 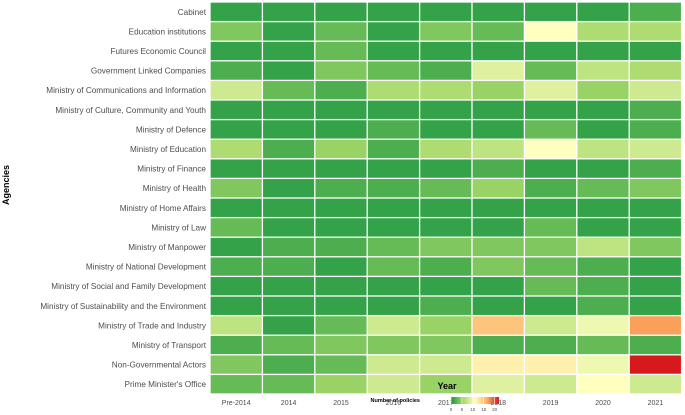 What do you see at coordinates (6, 185) in the screenshot?
I see `y-axis-title: Agencies` at bounding box center [6, 185].